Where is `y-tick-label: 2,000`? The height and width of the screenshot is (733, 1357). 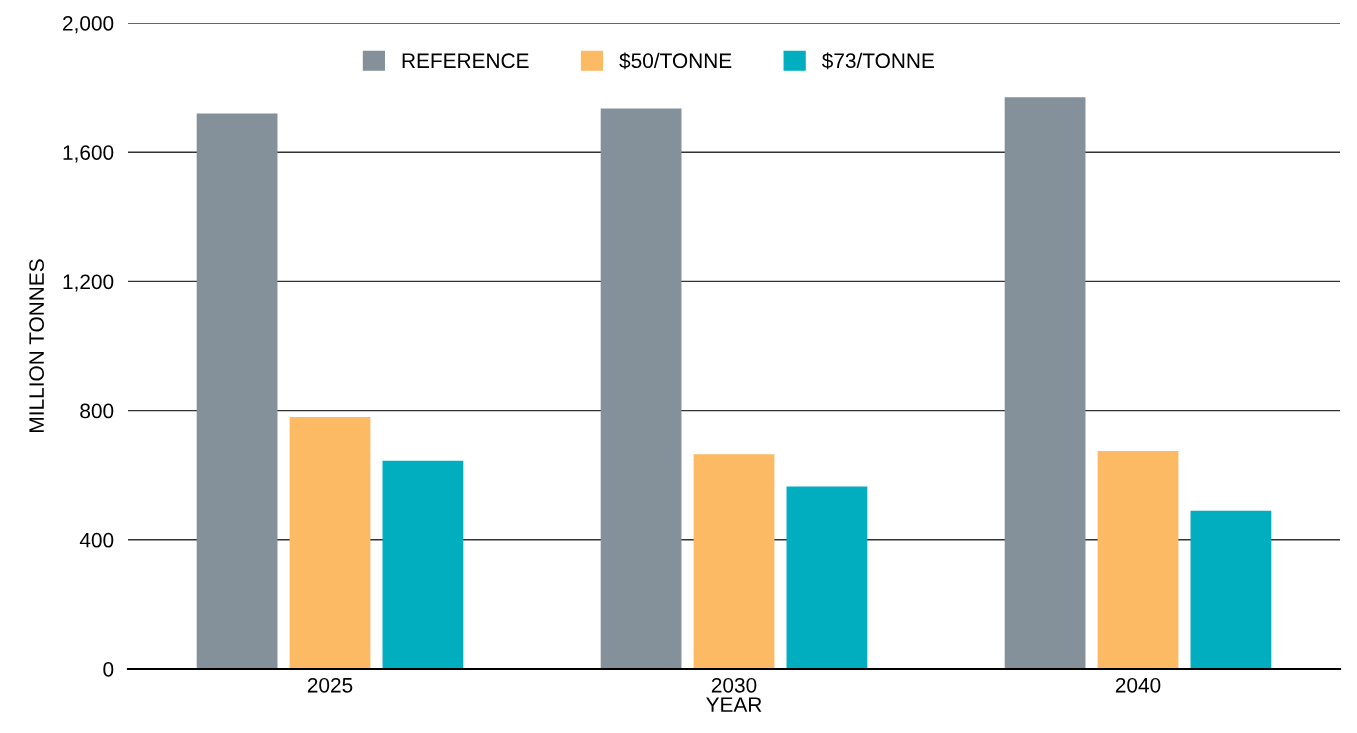
y-tick-label: 2,000 is located at coordinates (88, 25).